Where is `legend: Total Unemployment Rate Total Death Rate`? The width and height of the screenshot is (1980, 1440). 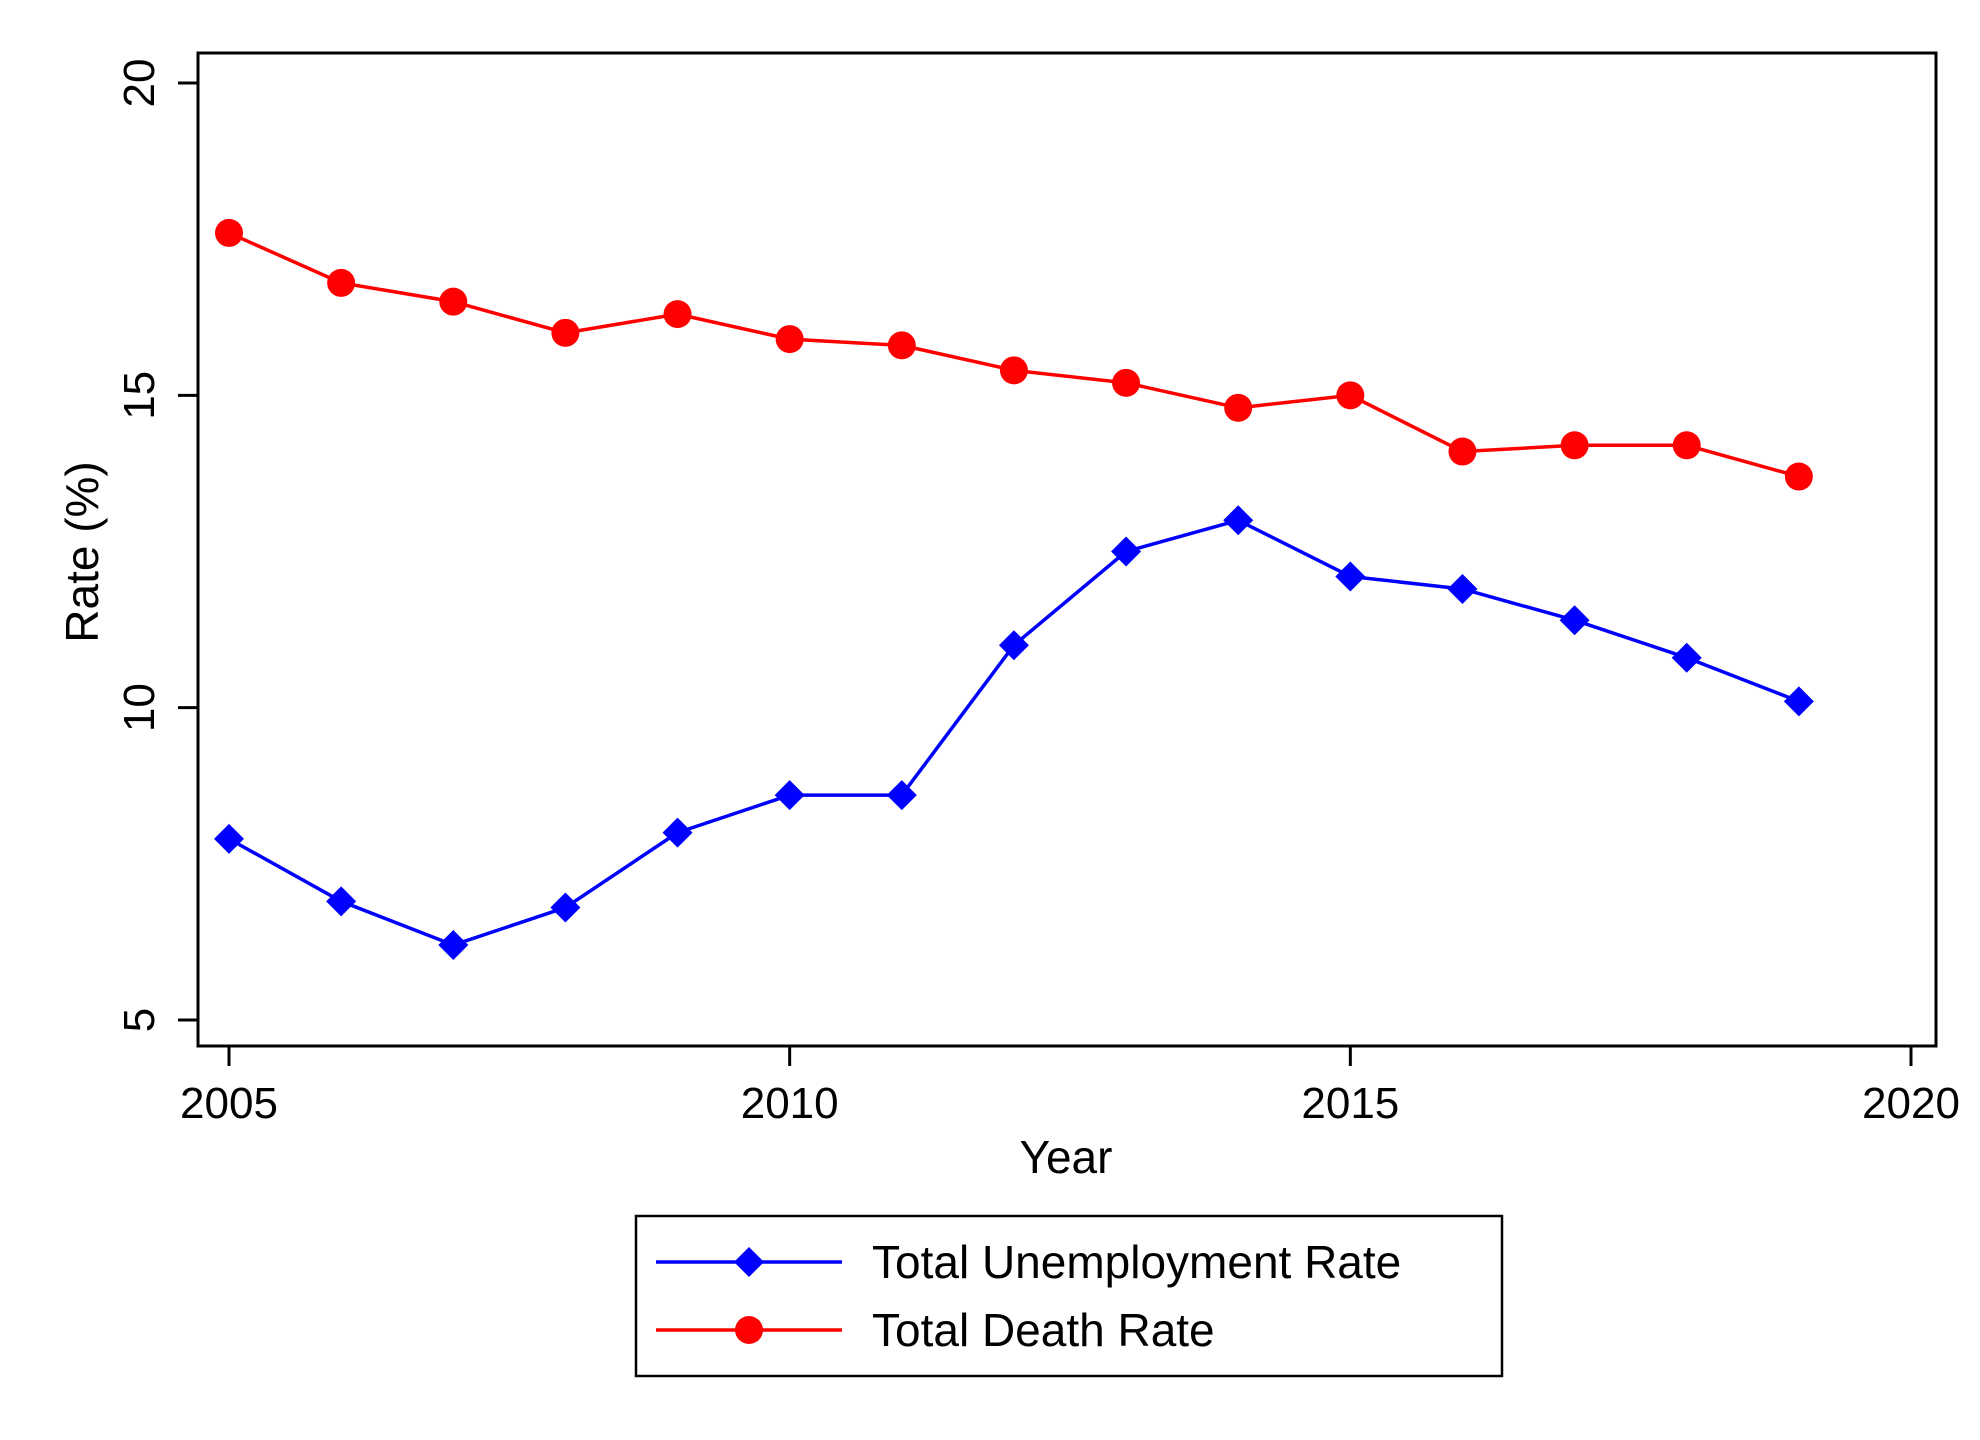 legend: Total Unemployment Rate Total Death Rate is located at coordinates (1069, 1296).